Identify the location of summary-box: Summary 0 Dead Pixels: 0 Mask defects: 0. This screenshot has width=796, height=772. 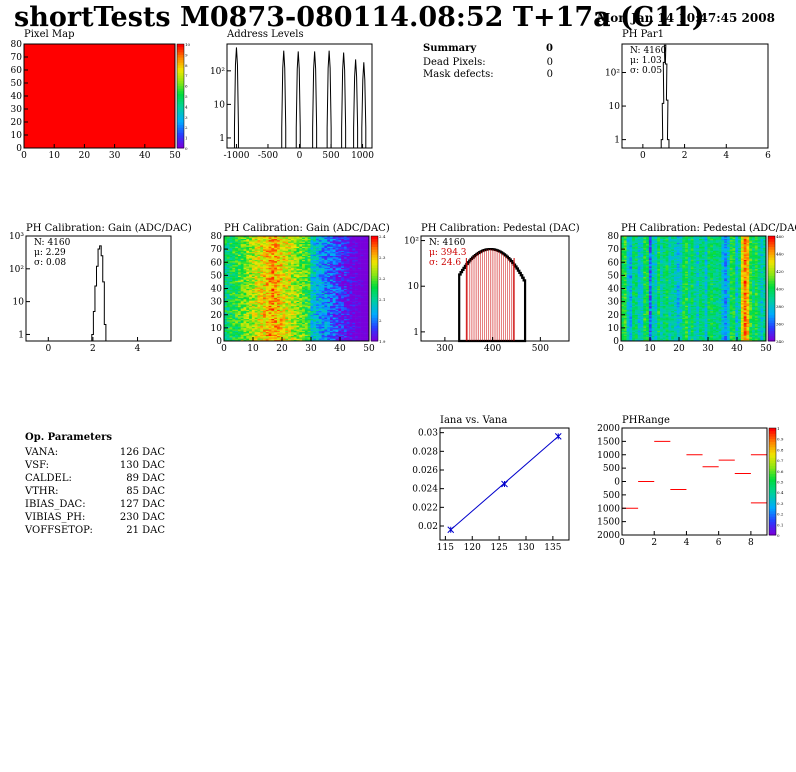
(488, 62).